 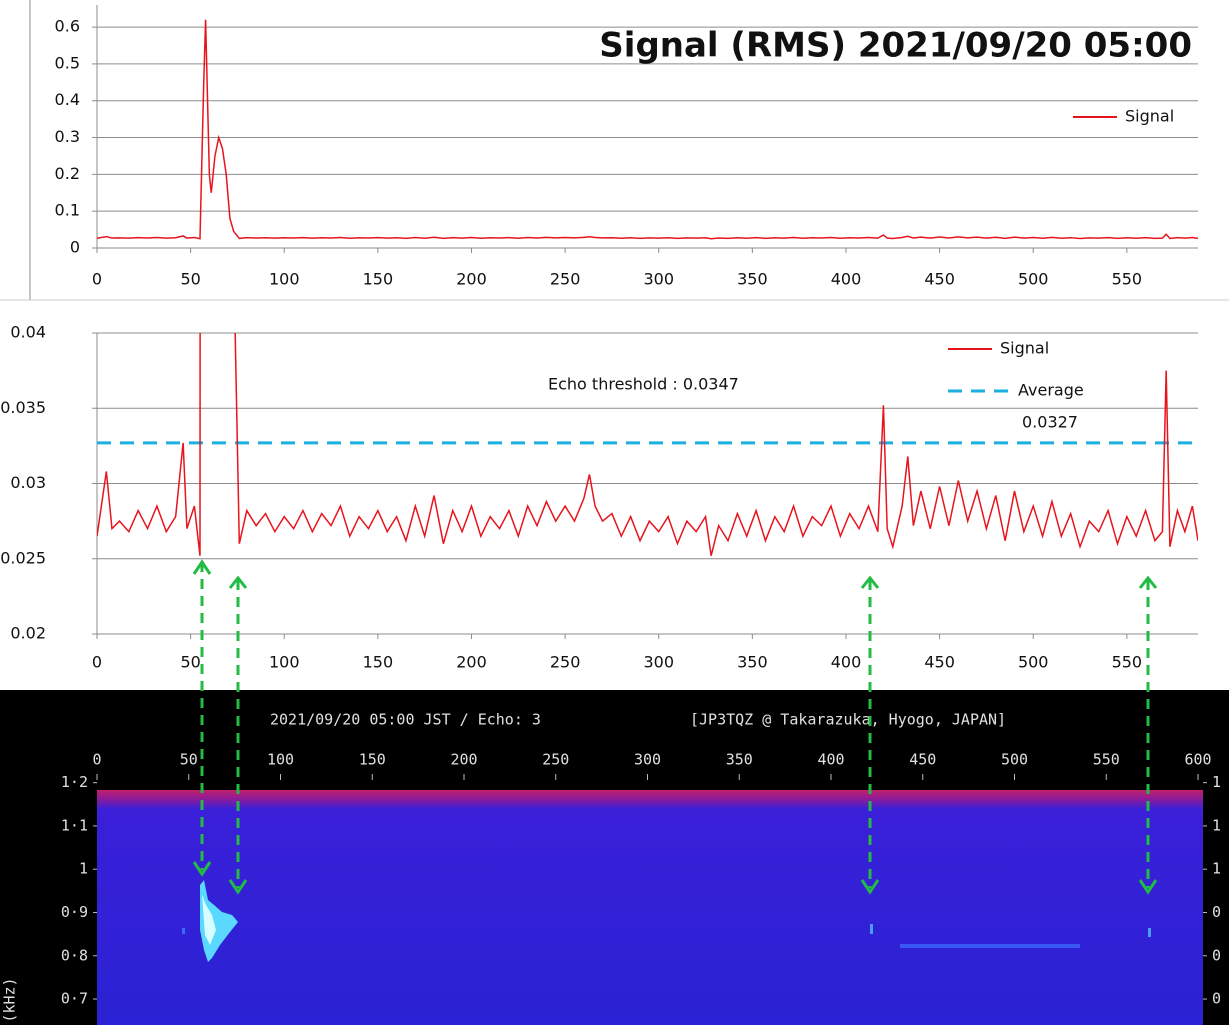 I want to click on y-tick-label: 0.03, so click(x=28, y=482).